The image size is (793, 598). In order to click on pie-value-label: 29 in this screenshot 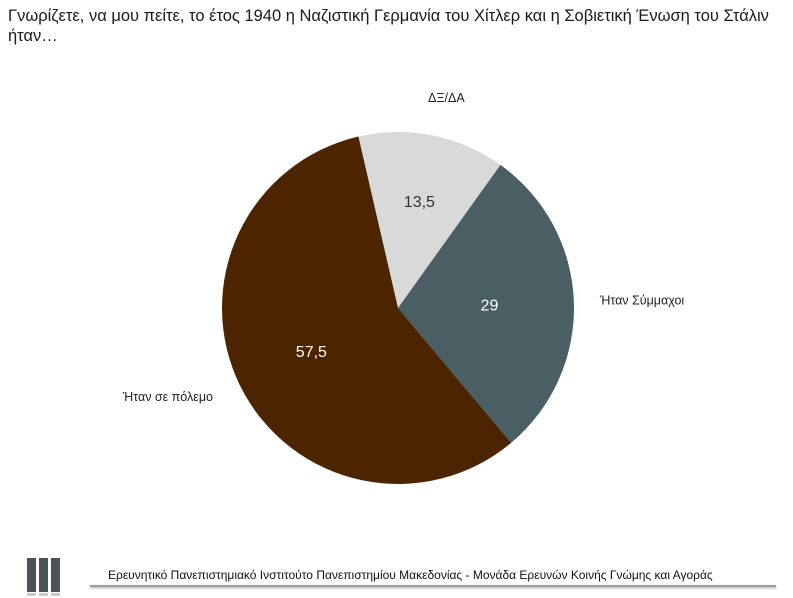, I will do `click(490, 305)`.